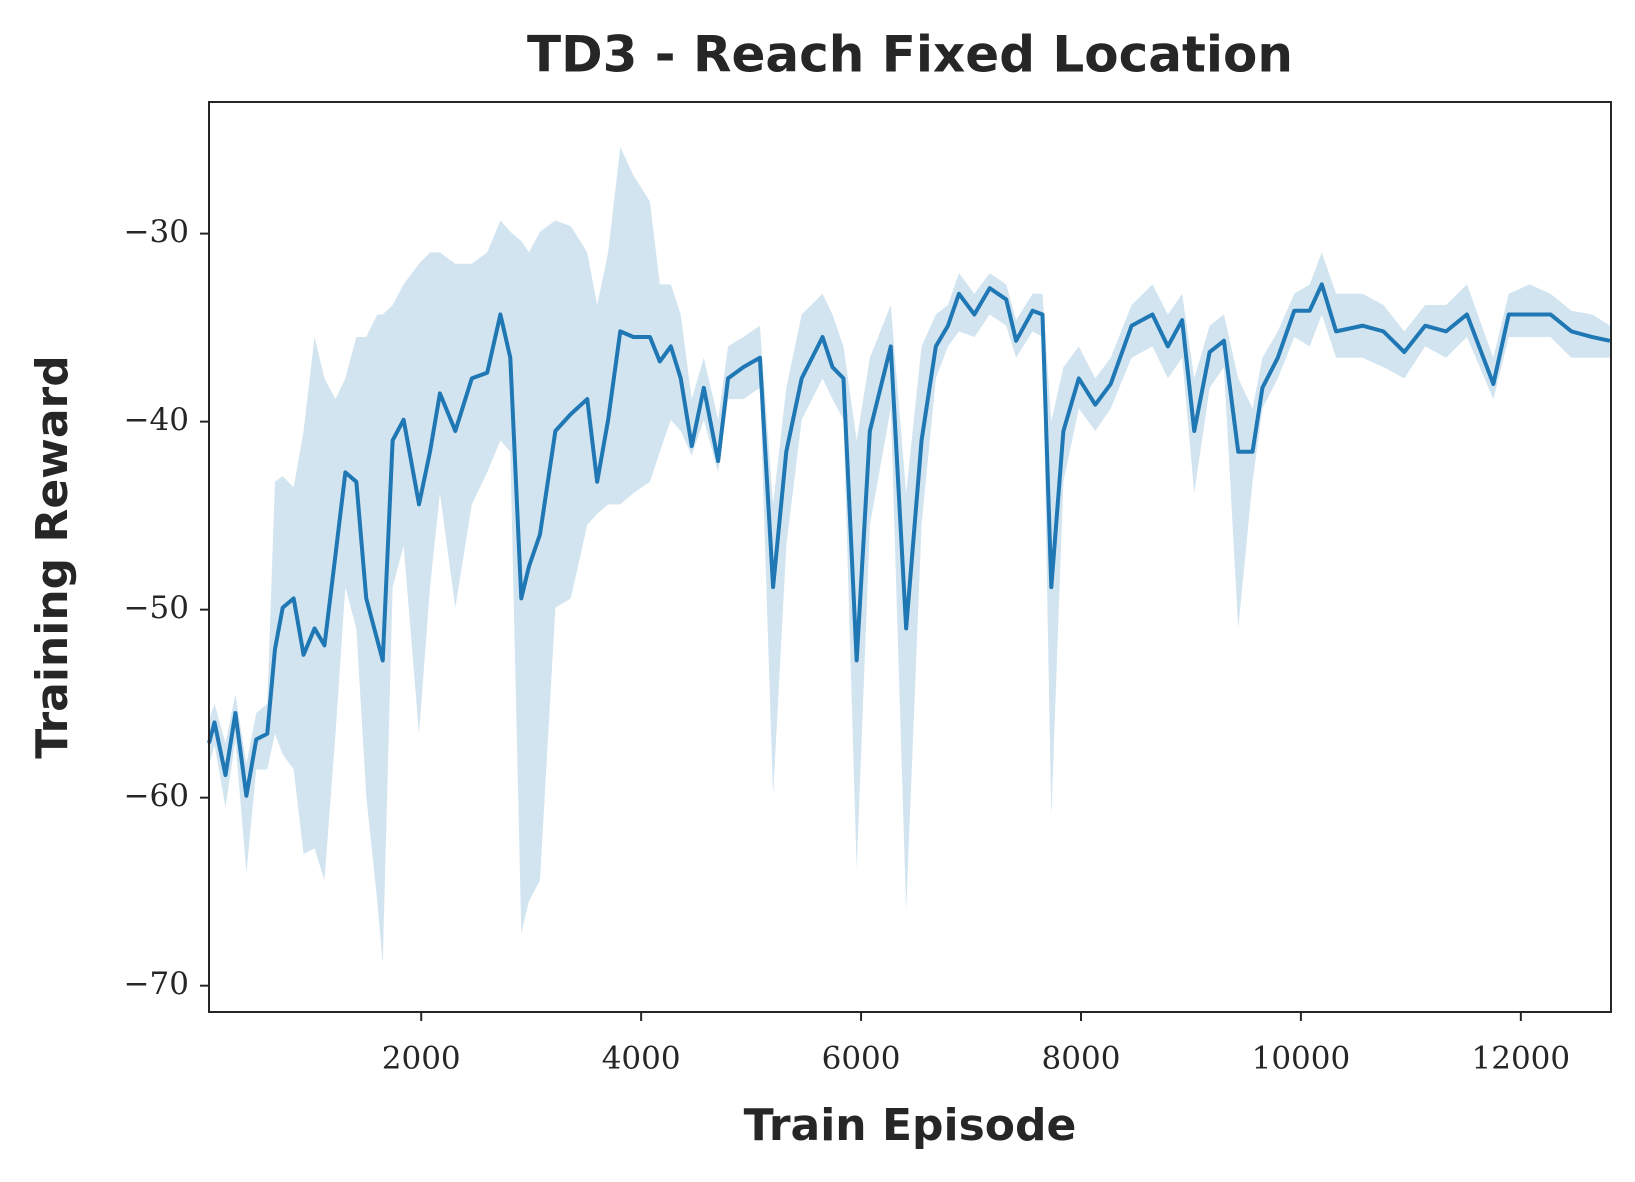 Image resolution: width=1635 pixels, height=1182 pixels. Describe the element at coordinates (861, 1059) in the screenshot. I see `x-tick-label: 6000` at that location.